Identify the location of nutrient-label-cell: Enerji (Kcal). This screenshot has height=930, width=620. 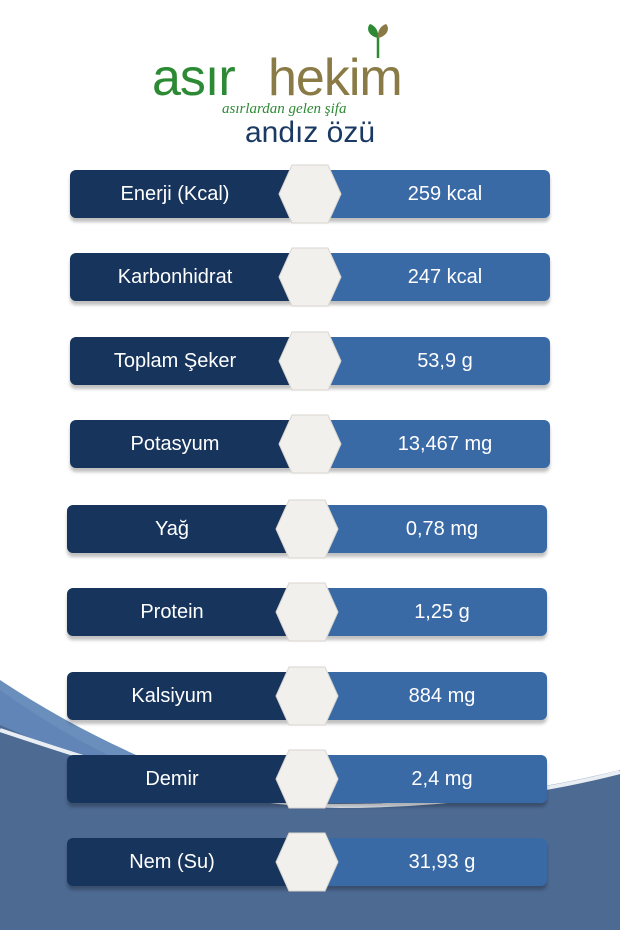
(190, 194).